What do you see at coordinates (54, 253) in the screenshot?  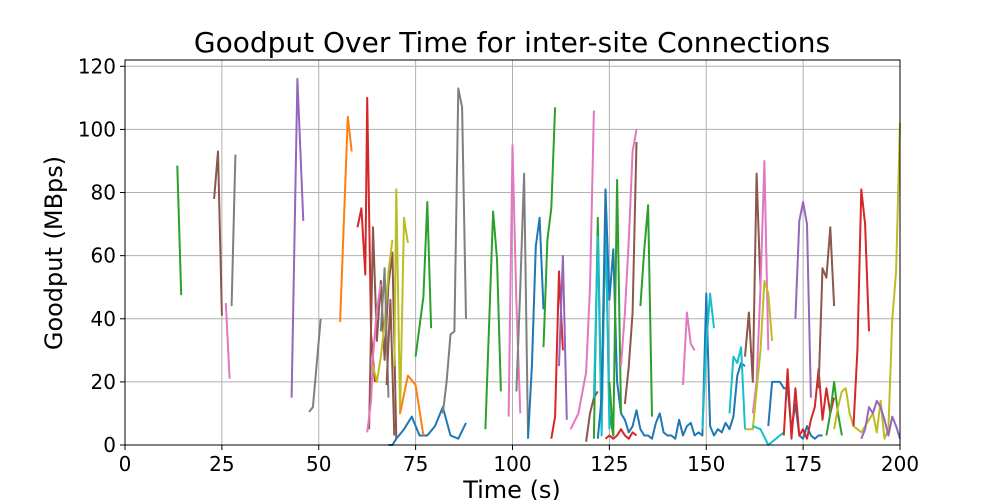 I see `y-axis-label: Goodput (MBps)` at bounding box center [54, 253].